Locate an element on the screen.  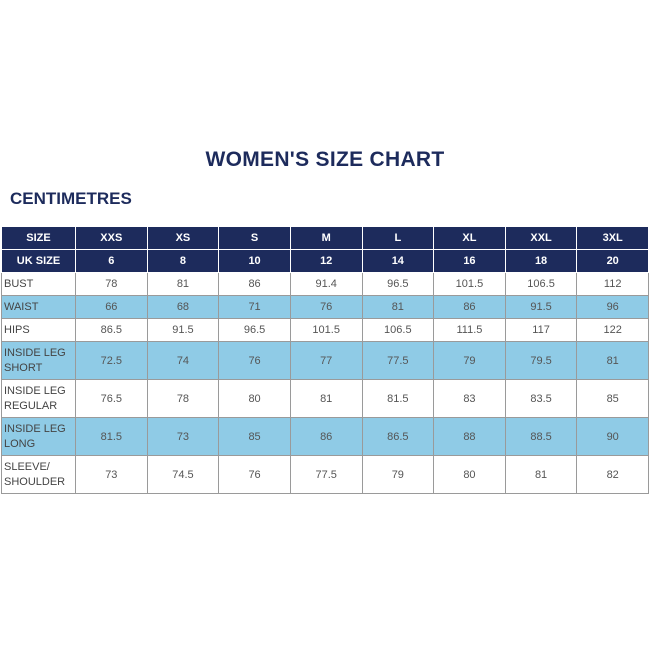
table-row: HIPS 86.5 91.5 96.5 101.5 106.5 111.5 117 122 is located at coordinates (325, 330).